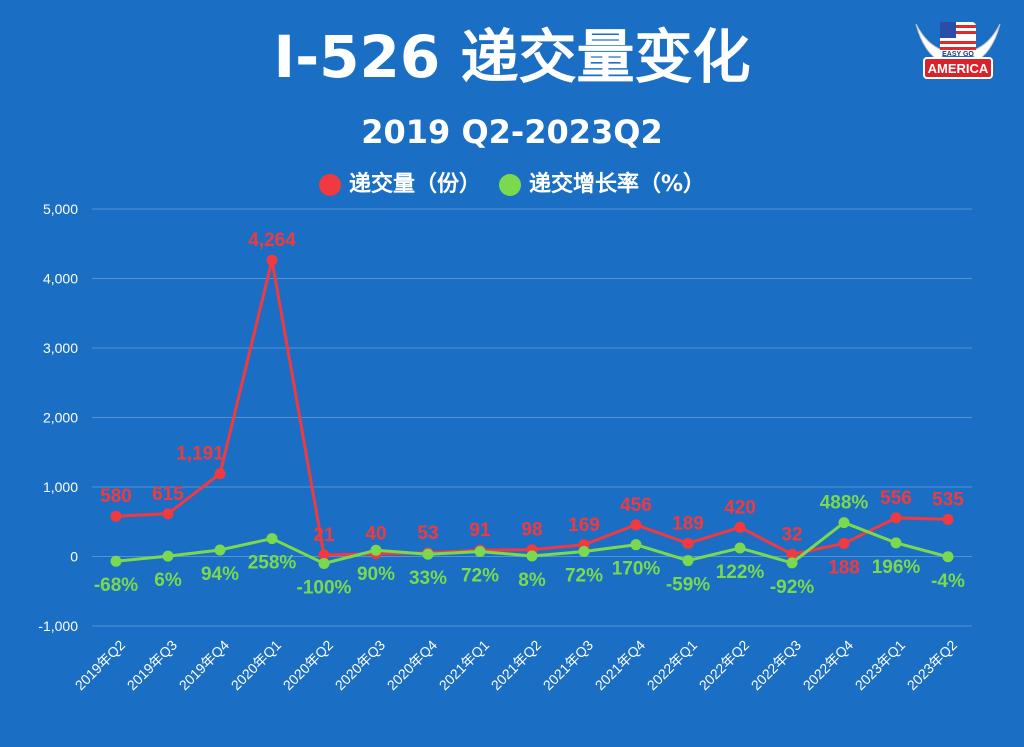 This screenshot has height=747, width=1024. Describe the element at coordinates (948, 499) in the screenshot. I see `data-label-submissions: 535` at that location.